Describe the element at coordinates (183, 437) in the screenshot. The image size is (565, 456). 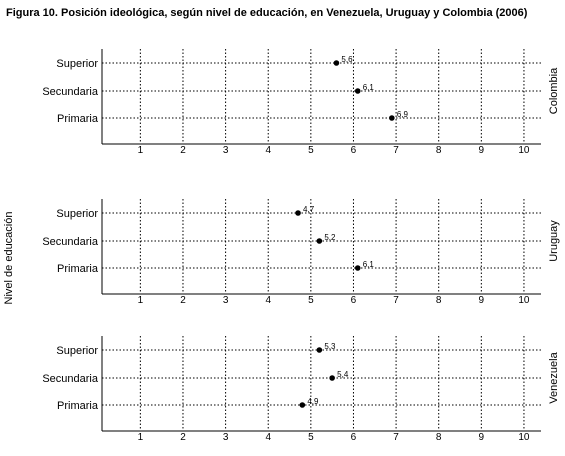
I see `chart-2-x-tick-label-2: 2` at that location.